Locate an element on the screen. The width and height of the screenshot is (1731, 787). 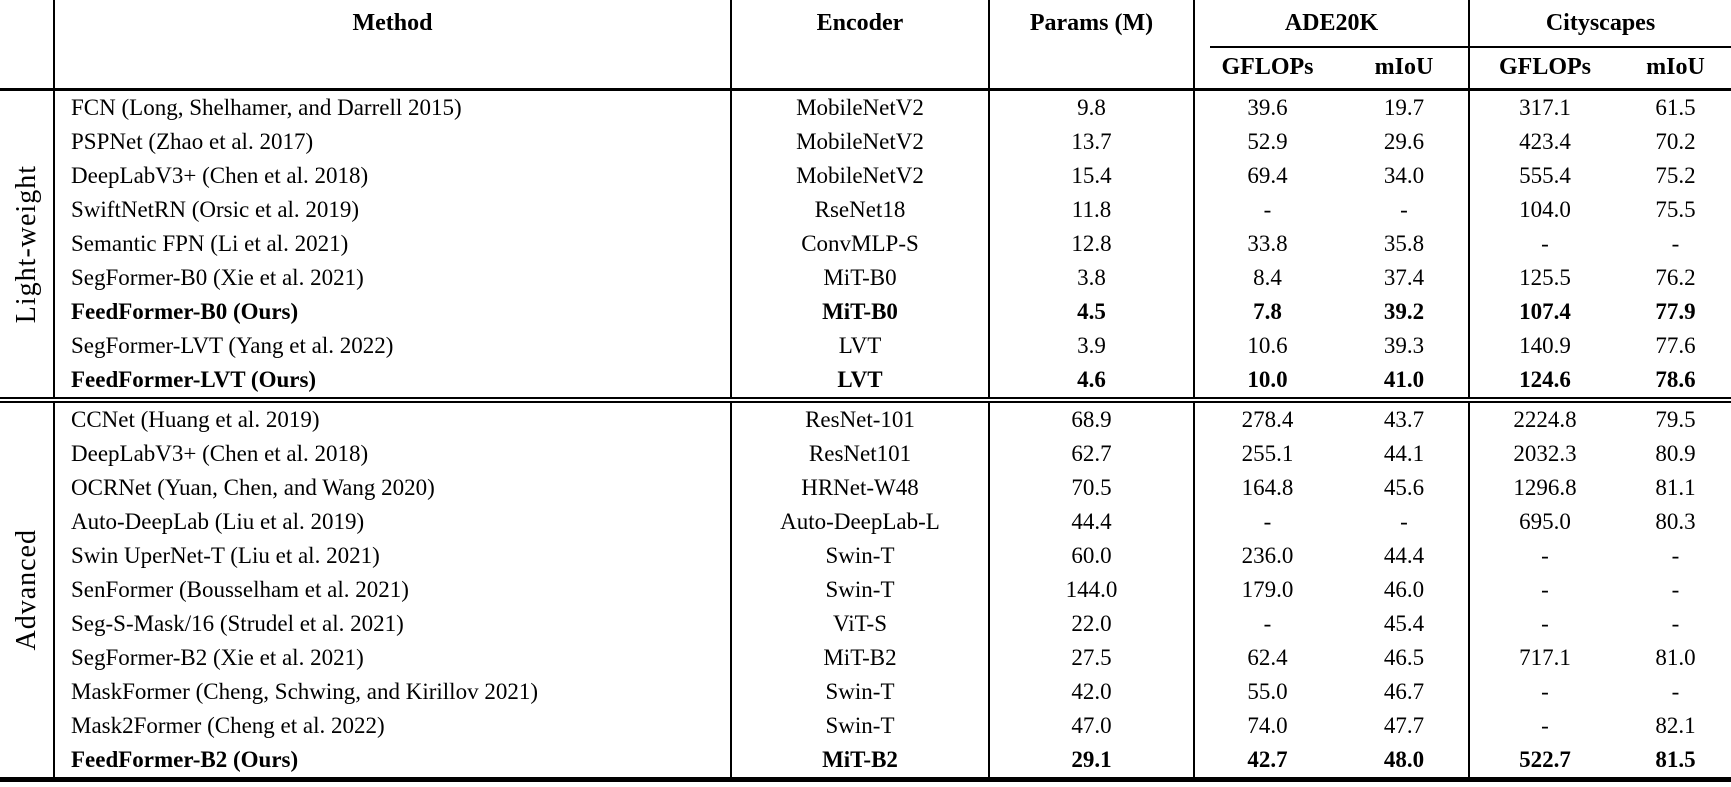
params-cell: 68.9 is located at coordinates (1090, 420).